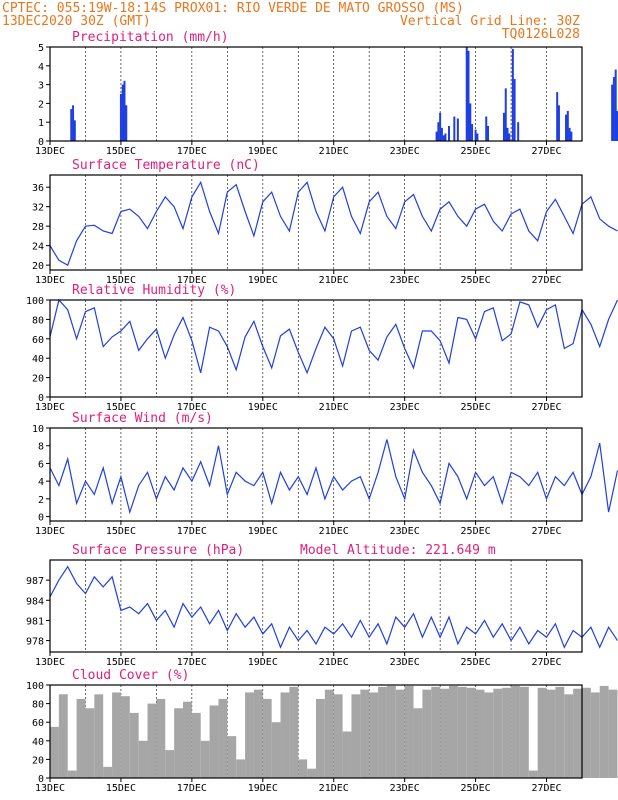  What do you see at coordinates (41, 464) in the screenshot?
I see `y-tick-label: 6` at bounding box center [41, 464].